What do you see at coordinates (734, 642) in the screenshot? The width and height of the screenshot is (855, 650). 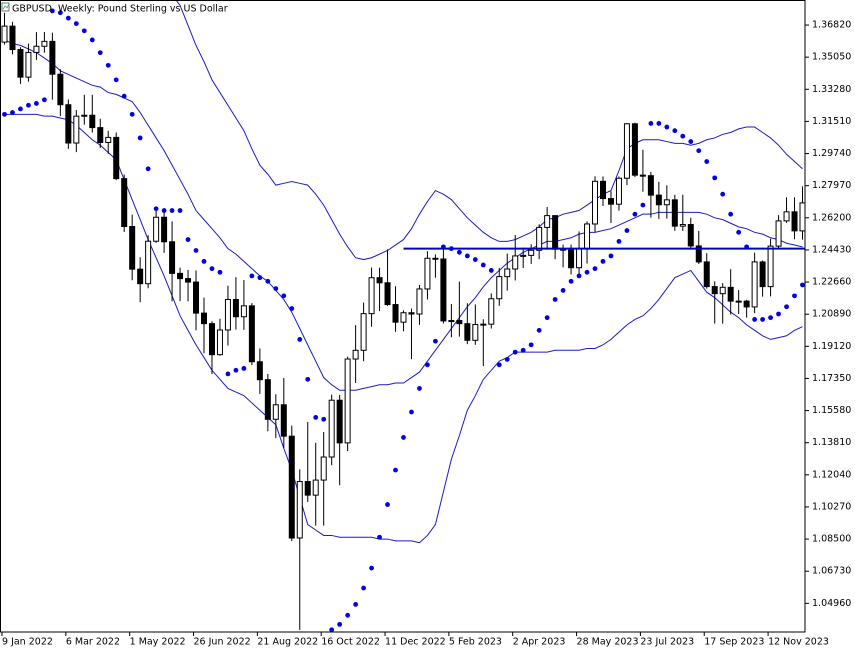 I see `x-tick-label: 17 Sep 2023` at bounding box center [734, 642].